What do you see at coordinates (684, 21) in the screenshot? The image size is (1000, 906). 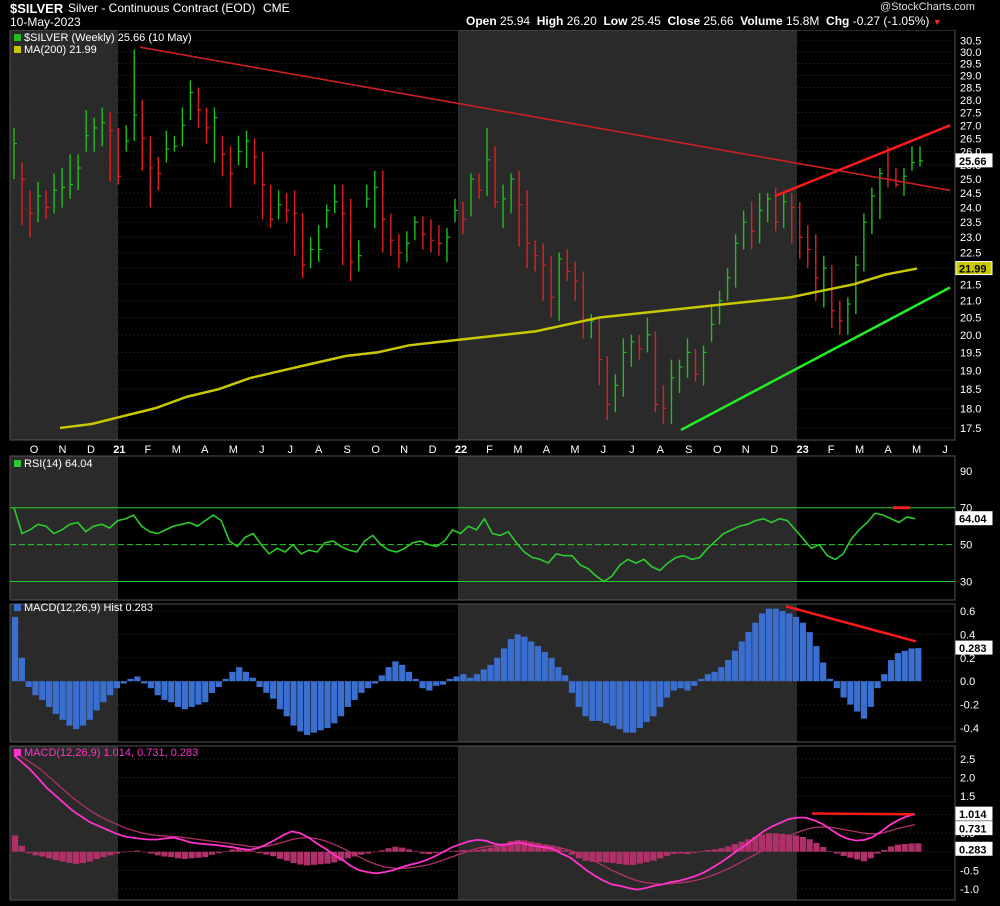 I see `close-label: Close` at bounding box center [684, 21].